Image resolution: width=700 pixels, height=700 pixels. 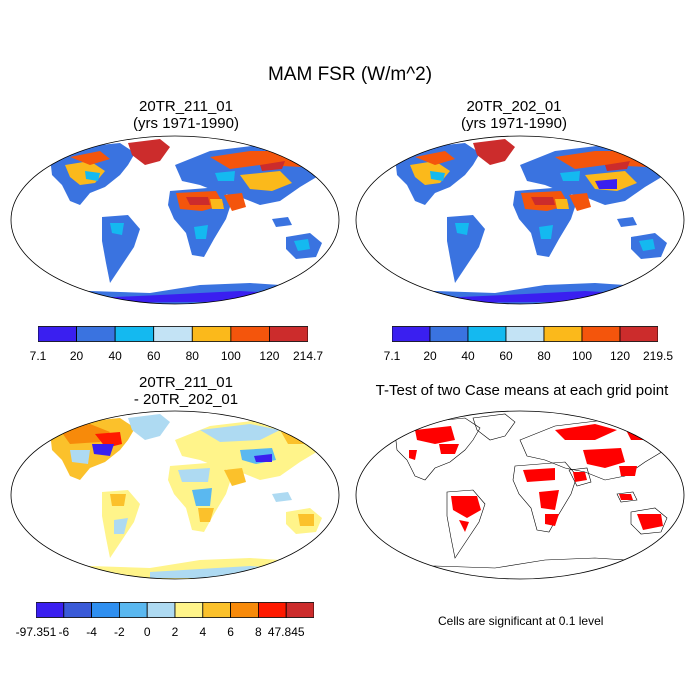 What do you see at coordinates (175, 220) in the screenshot?
I see `map-case1` at bounding box center [175, 220].